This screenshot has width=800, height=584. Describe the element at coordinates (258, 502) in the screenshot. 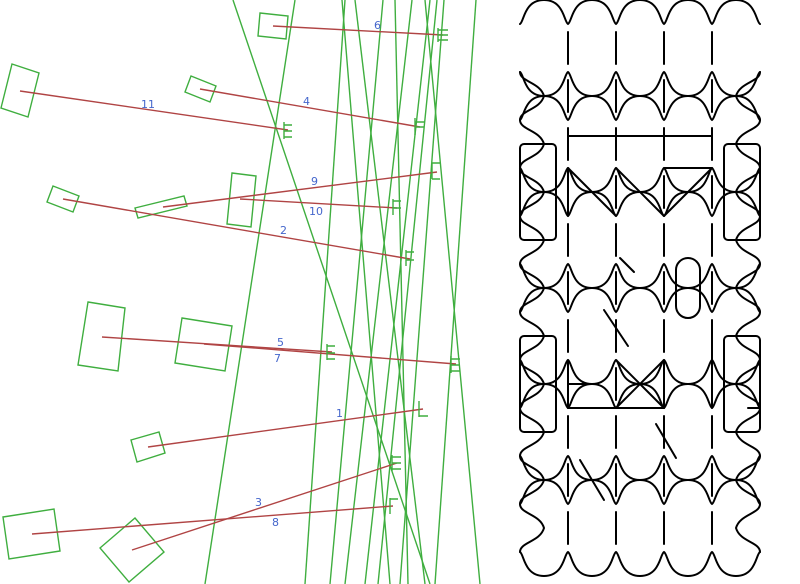

I see `connector-label: 3` at that location.